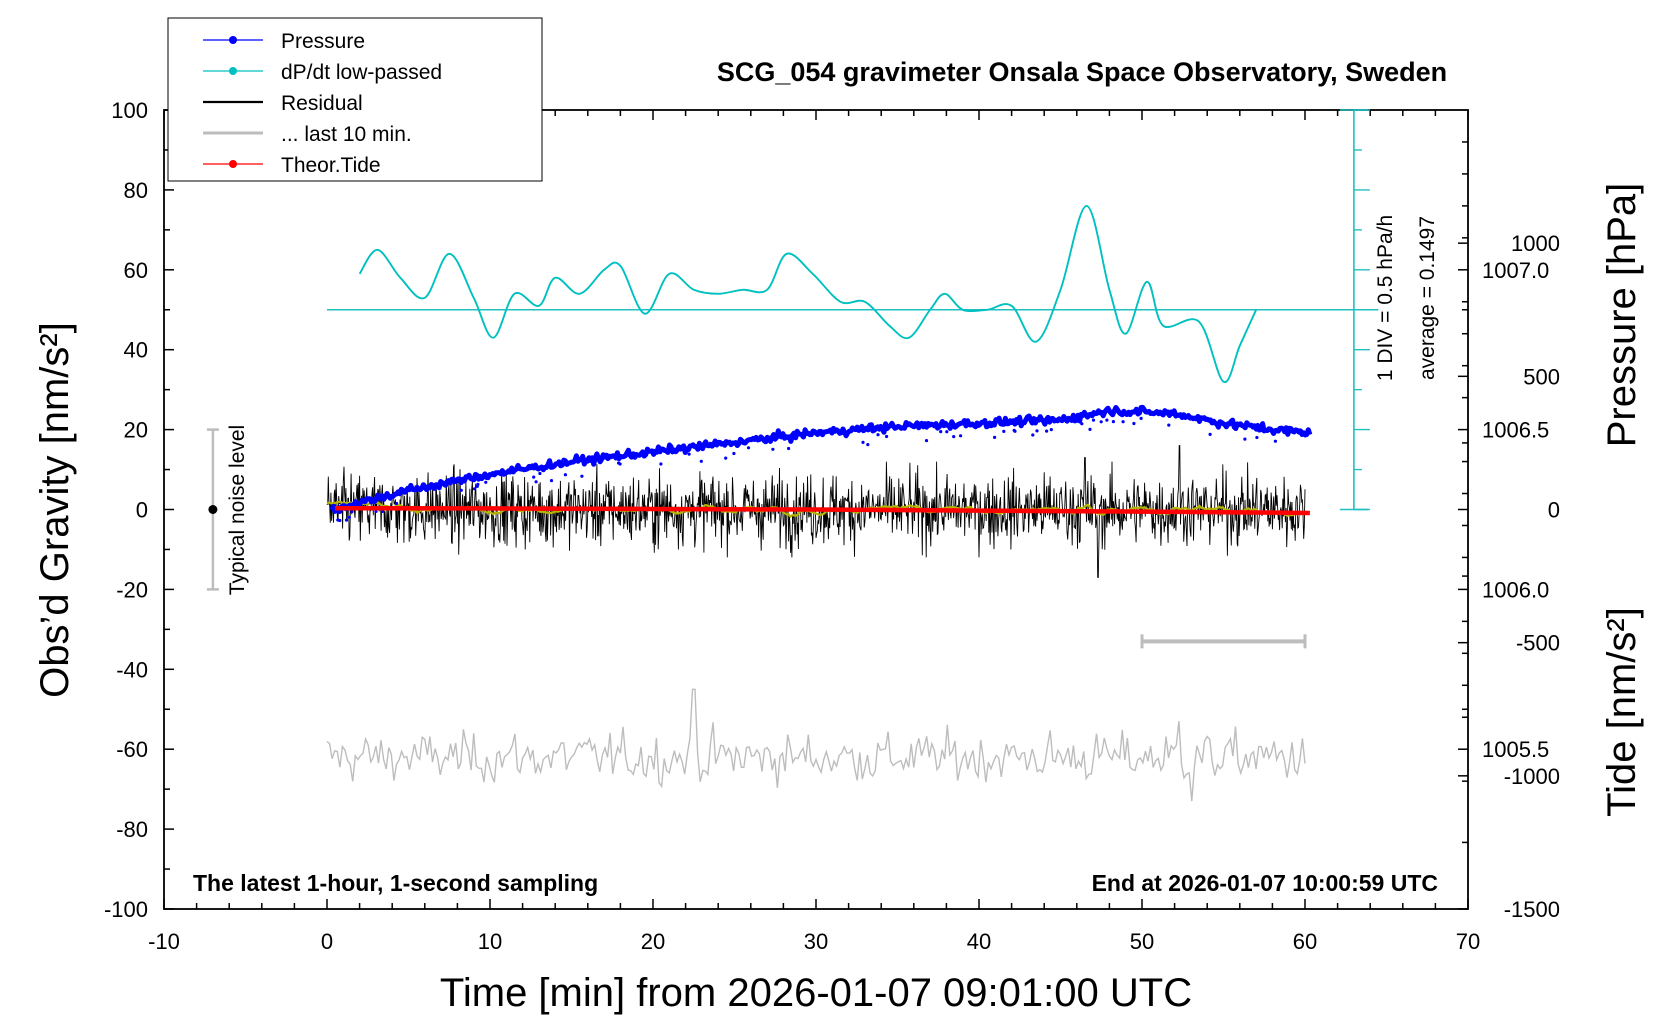 The height and width of the screenshot is (1020, 1660). I want to click on dpdt-scale-label: 1 DIV = 0.5 hPa/h, so click(1385, 298).